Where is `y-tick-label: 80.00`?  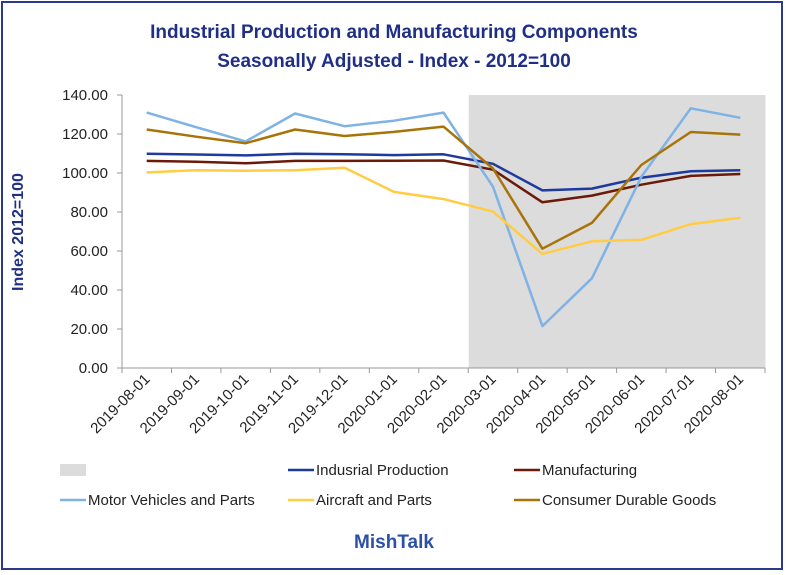 y-tick-label: 80.00 is located at coordinates (89, 212).